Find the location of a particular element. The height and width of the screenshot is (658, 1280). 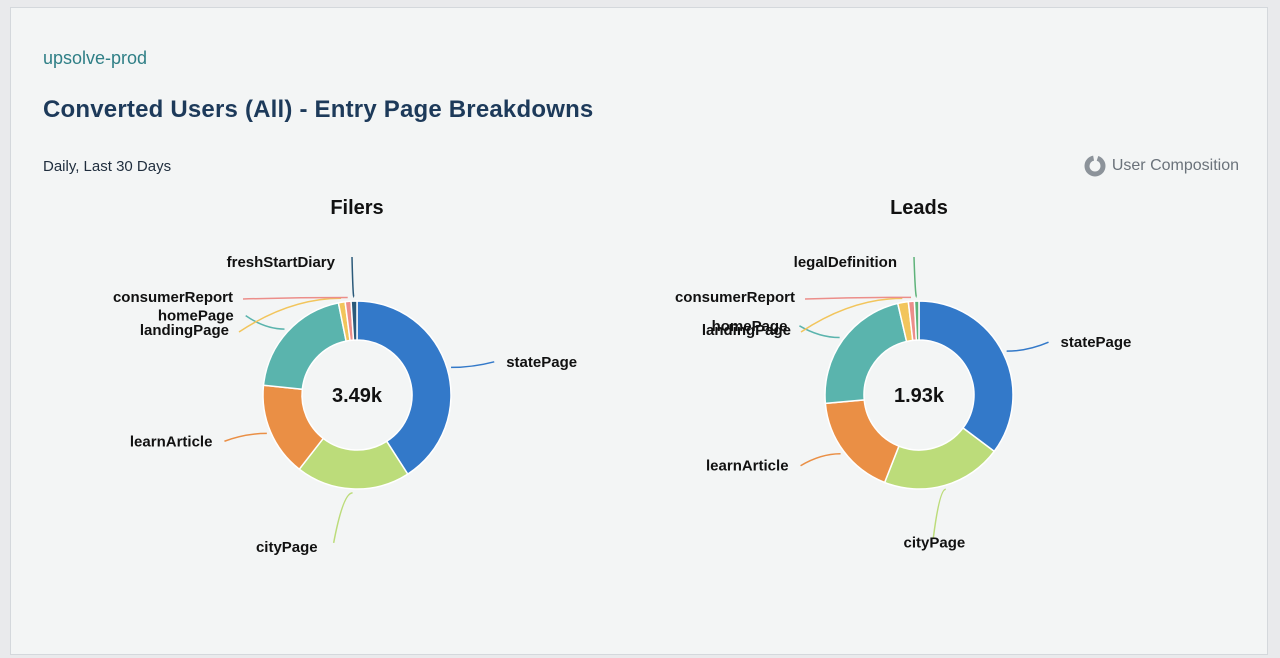

donut-chart-icon is located at coordinates (1095, 166).